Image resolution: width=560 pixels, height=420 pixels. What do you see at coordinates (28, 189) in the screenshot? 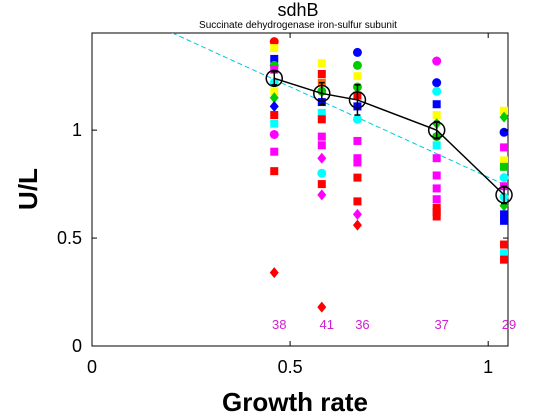
I see `y-axis-label: U/L` at bounding box center [28, 189].